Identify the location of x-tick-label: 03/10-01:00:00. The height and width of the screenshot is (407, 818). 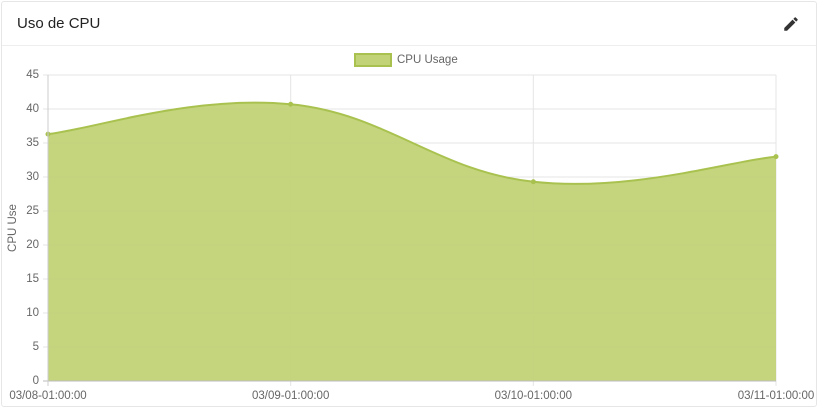
(533, 396).